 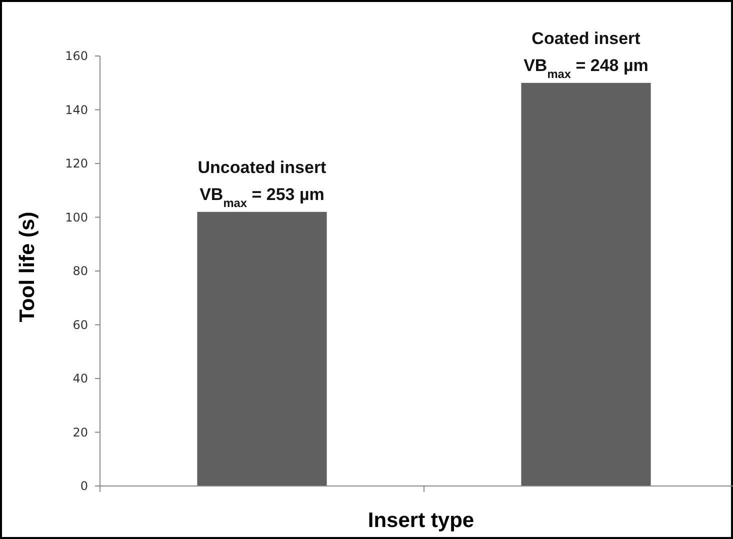 I want to click on annotation: Coated insert VB$_{max}$ = 248 µm, so click(x=586, y=54).